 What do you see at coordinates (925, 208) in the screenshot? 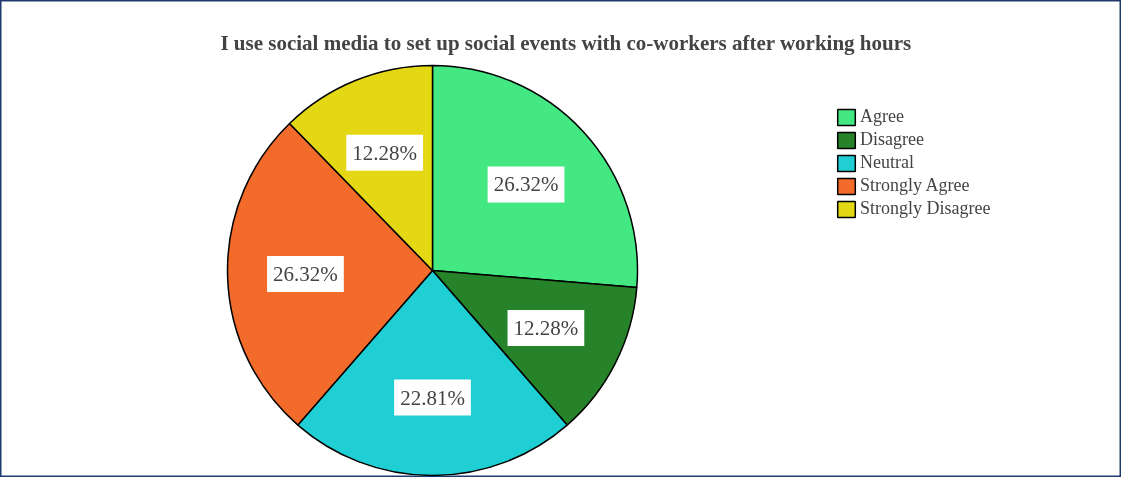
I see `legend-label: Strongly Disagree` at bounding box center [925, 208].